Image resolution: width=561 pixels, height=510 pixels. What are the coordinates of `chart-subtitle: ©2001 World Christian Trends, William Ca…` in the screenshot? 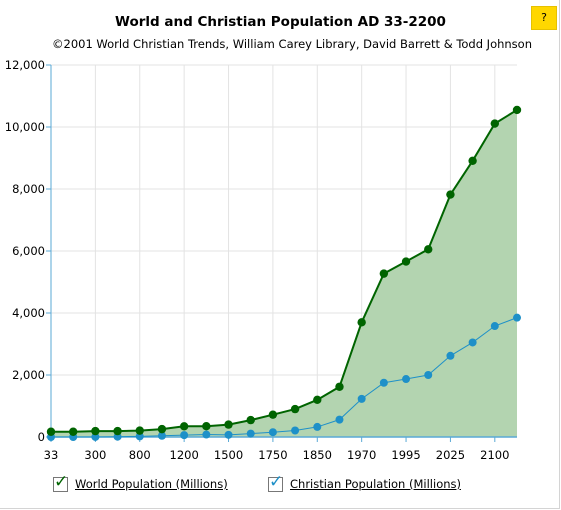 It's located at (292, 44).